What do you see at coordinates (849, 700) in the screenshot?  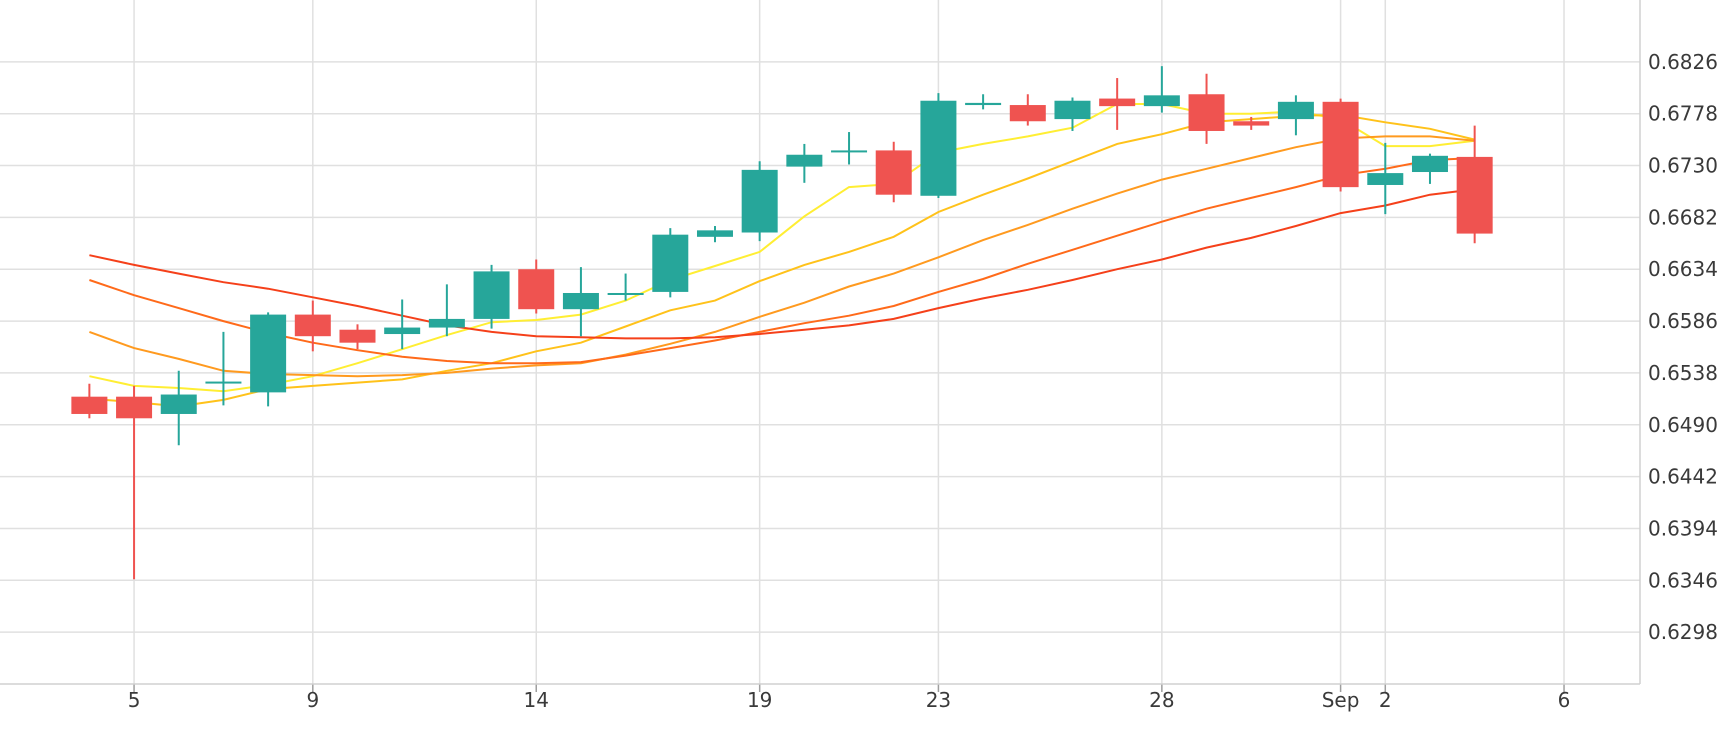 I see `x-axis-tick-labels: 5 9 14 19 23 28 Sep 2 6` at bounding box center [849, 700].